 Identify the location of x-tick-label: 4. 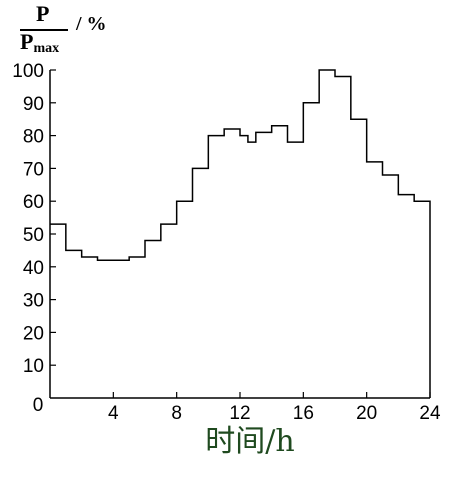
(113, 413).